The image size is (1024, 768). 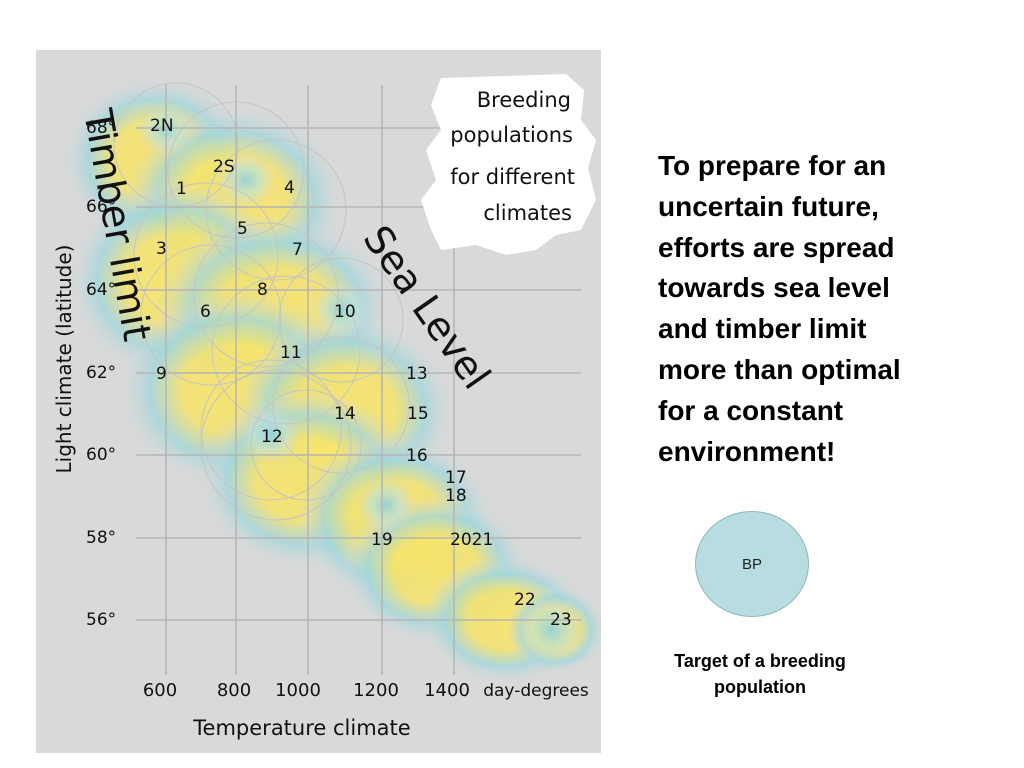 What do you see at coordinates (234, 690) in the screenshot?
I see `x-tick-label: 800` at bounding box center [234, 690].